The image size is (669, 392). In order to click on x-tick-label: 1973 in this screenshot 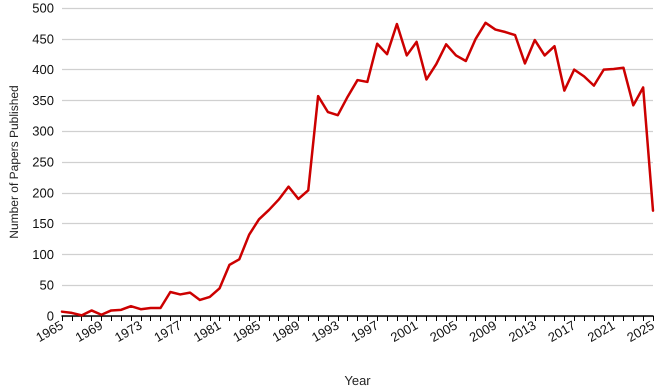, I will do `click(128, 331)`.